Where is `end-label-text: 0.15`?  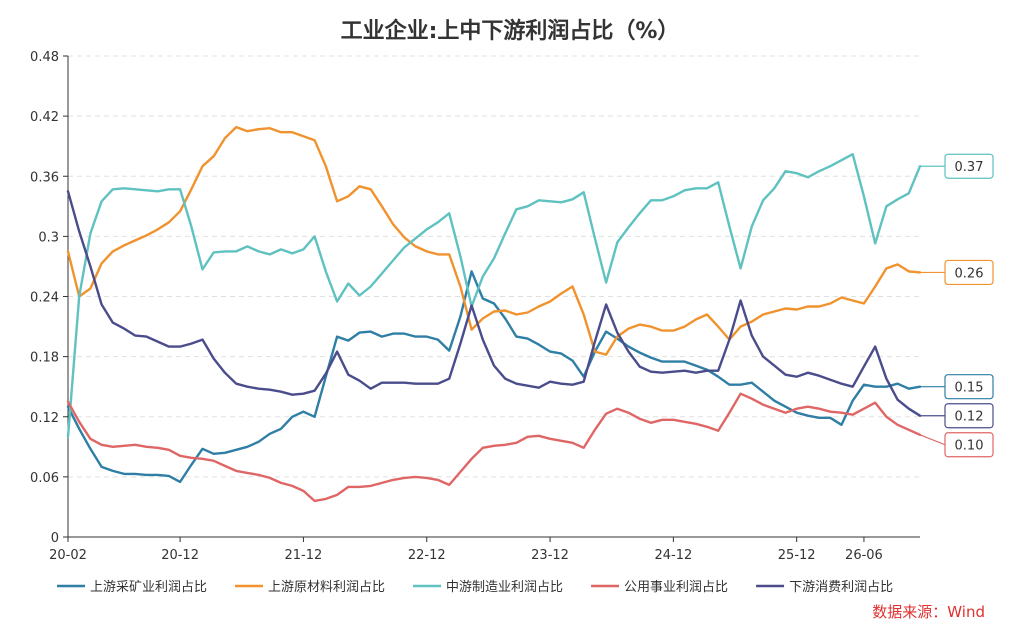
end-label-text: 0.15 is located at coordinates (969, 388).